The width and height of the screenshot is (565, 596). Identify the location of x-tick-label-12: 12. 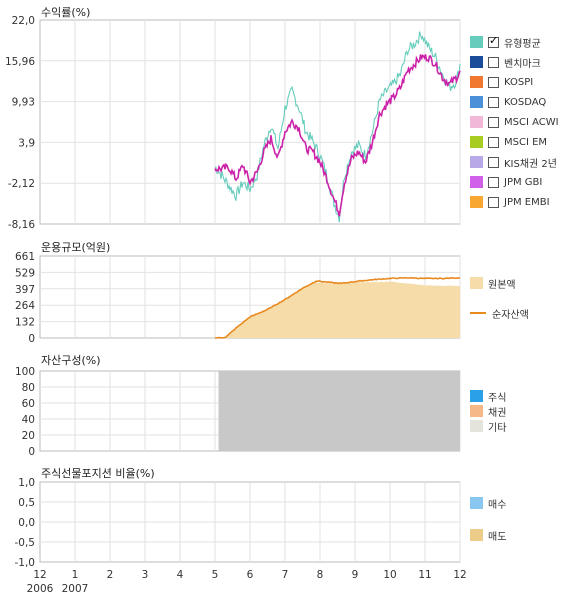
(459, 575).